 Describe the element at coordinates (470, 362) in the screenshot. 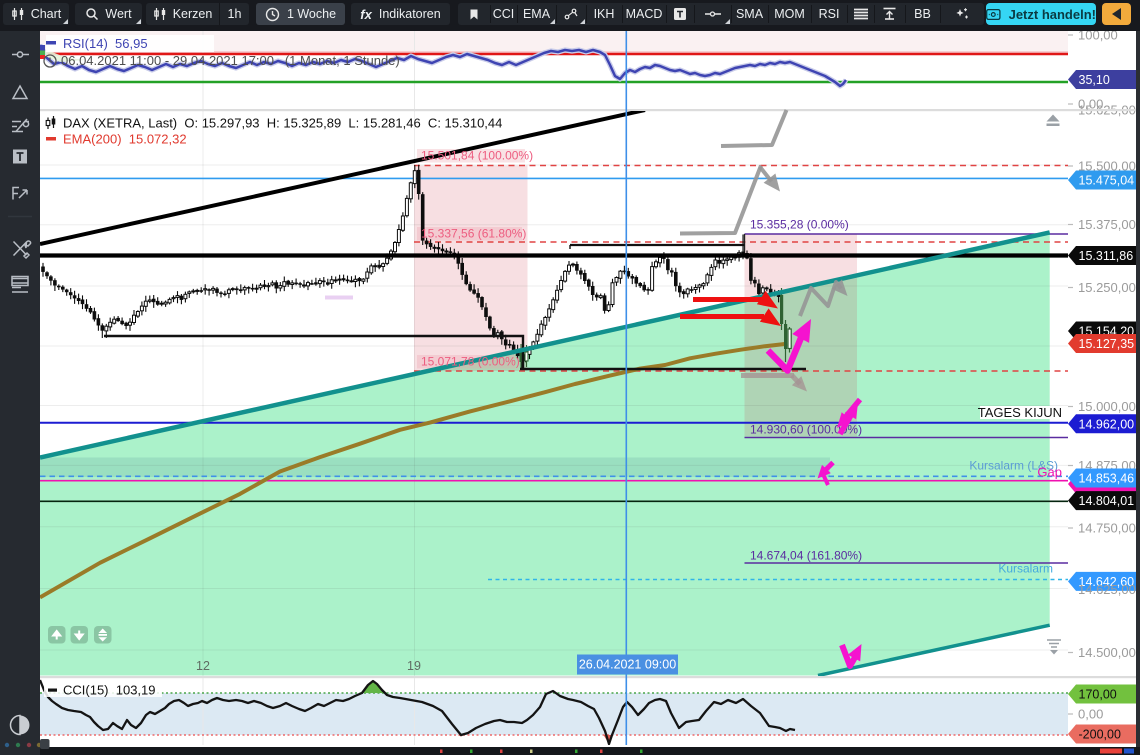

I see `svg-text: 15.071,78 (0.00%)` at that location.